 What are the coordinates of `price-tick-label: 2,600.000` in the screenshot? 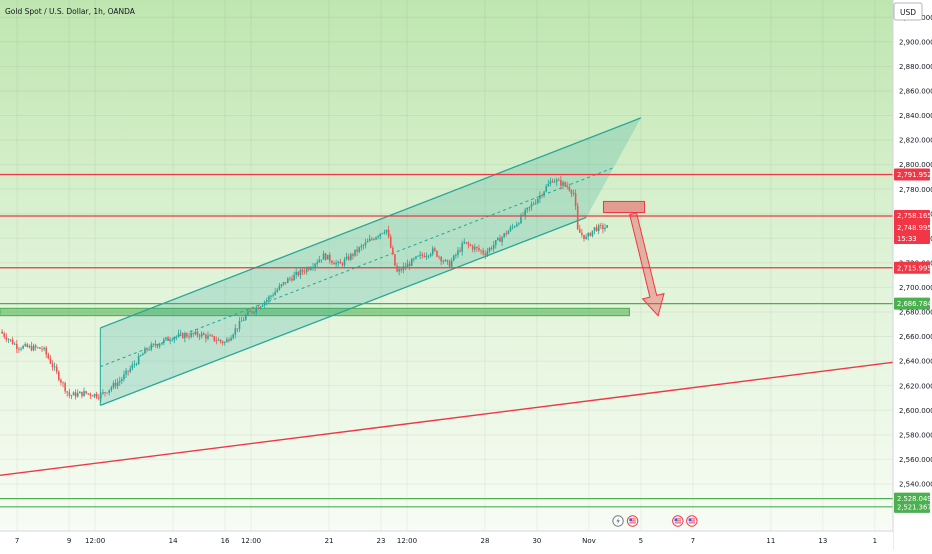 It's located at (915, 411).